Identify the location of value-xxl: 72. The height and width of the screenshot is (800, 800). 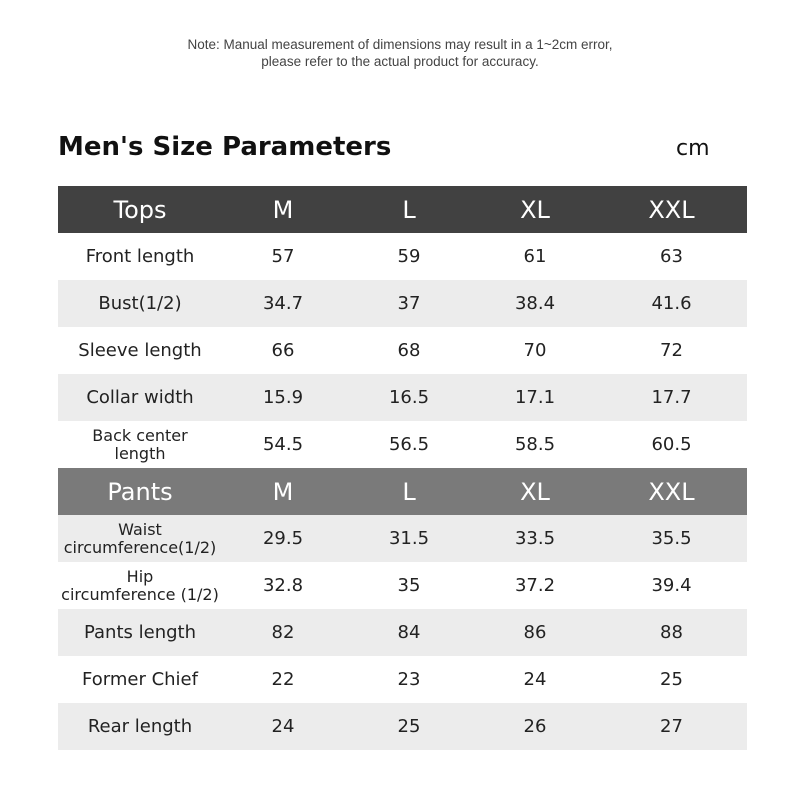
(671, 350).